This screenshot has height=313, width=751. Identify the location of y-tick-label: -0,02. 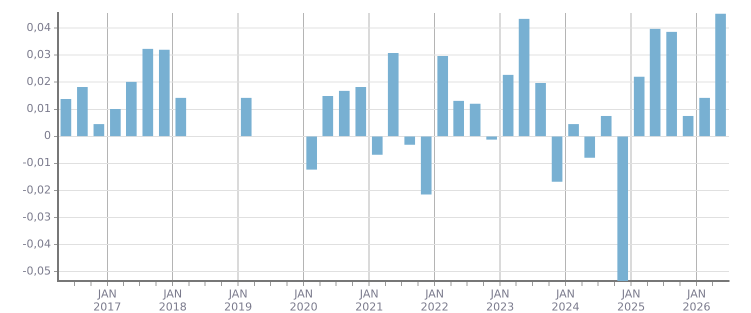
(36, 189).